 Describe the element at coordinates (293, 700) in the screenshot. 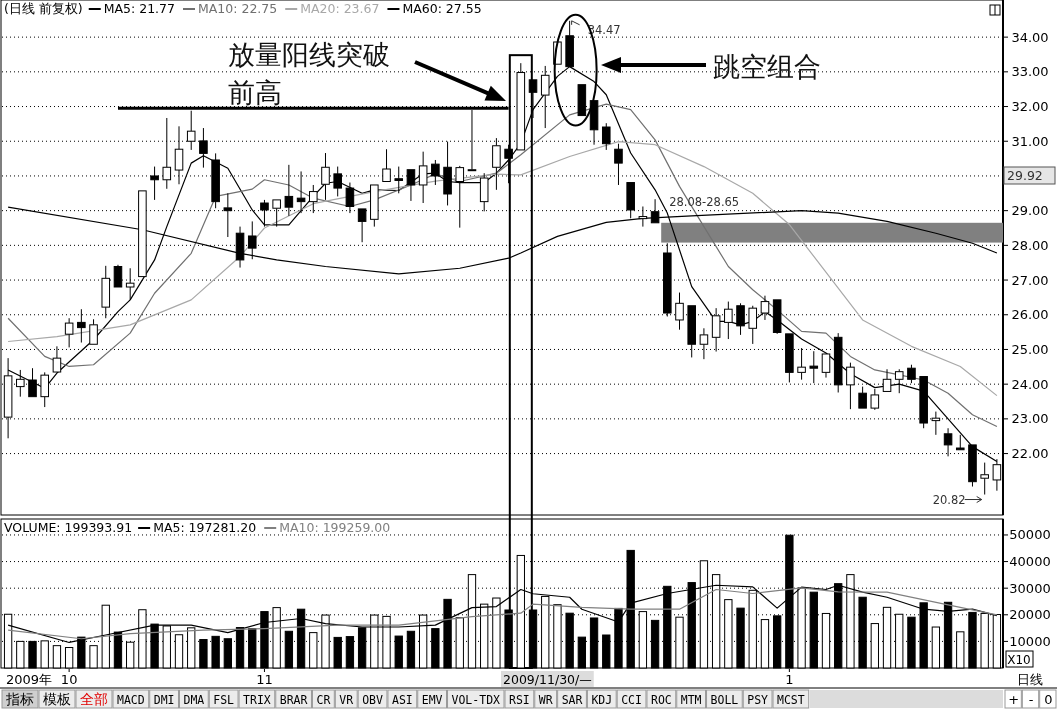

I see `text: BRAR` at that location.